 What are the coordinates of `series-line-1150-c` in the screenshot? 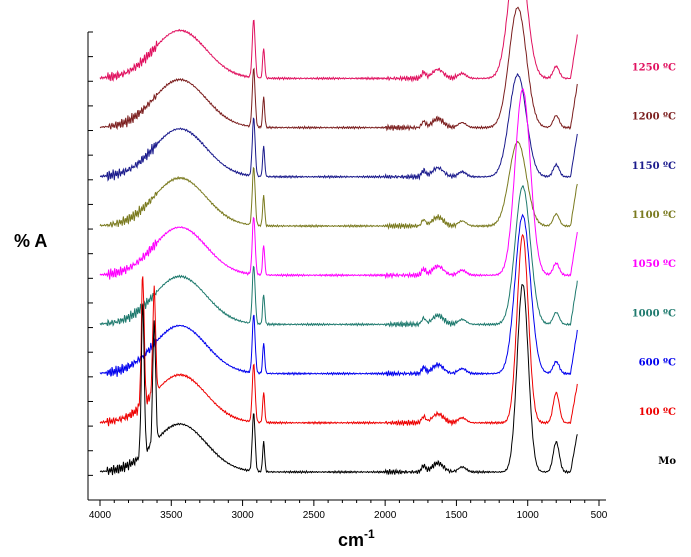 It's located at (338, 127).